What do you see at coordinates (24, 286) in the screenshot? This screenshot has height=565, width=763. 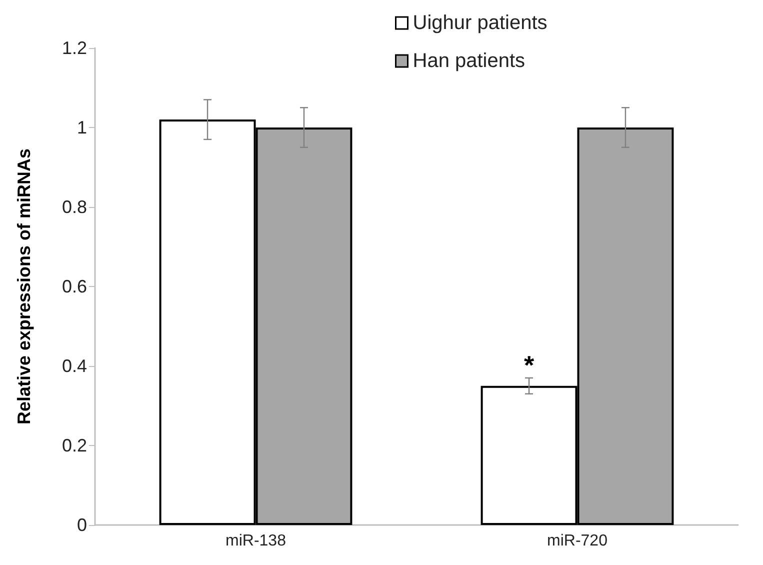 I see `y-axis-title: Relative expressions of miRNAs` at bounding box center [24, 286].